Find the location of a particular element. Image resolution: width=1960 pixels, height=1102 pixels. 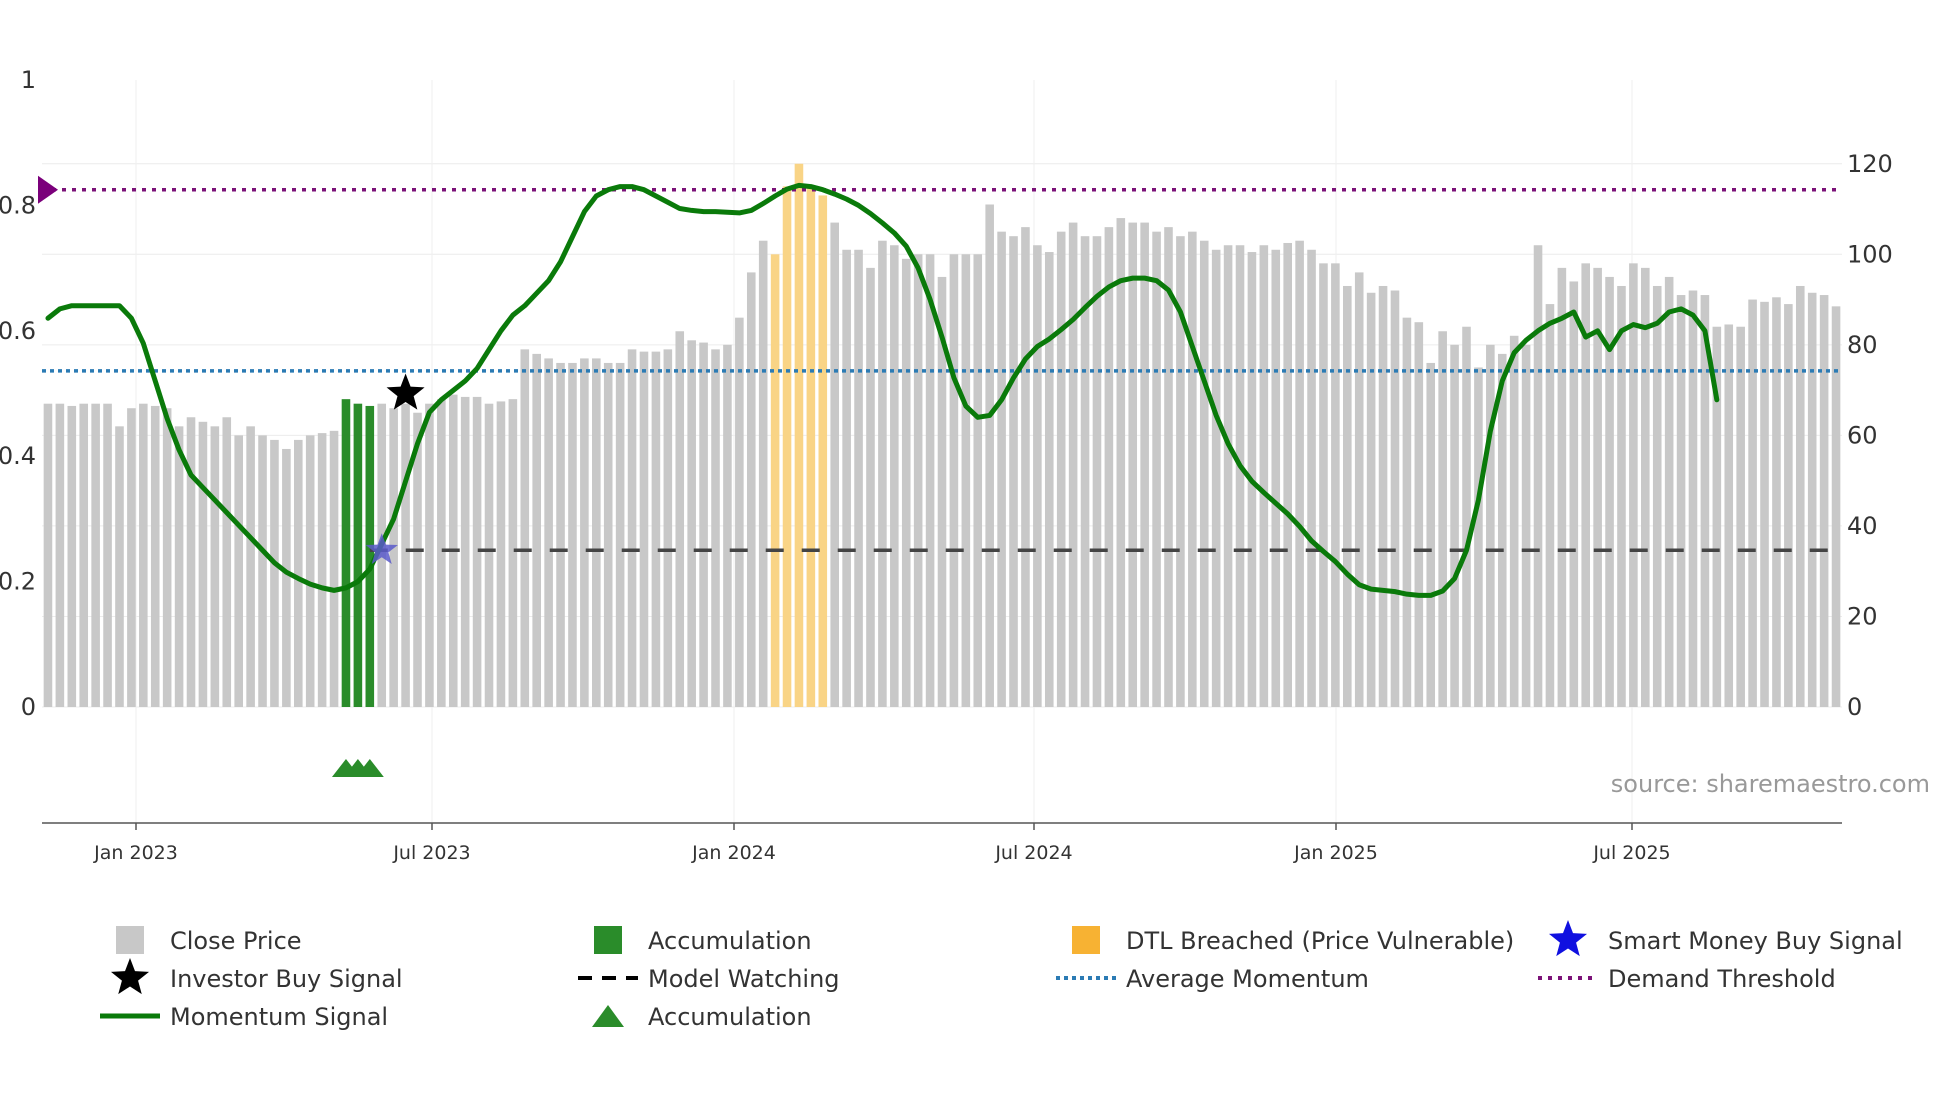

legend-label: Model Watching is located at coordinates (744, 979).